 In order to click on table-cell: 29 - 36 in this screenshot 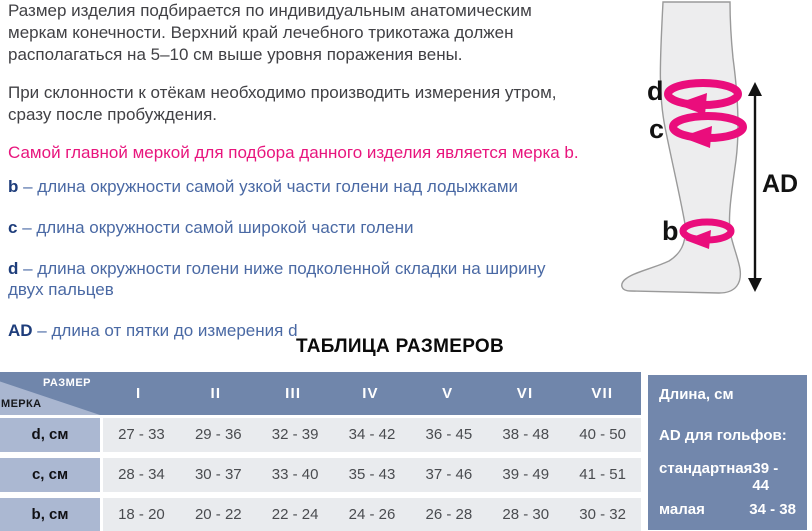, I will do `click(218, 434)`.